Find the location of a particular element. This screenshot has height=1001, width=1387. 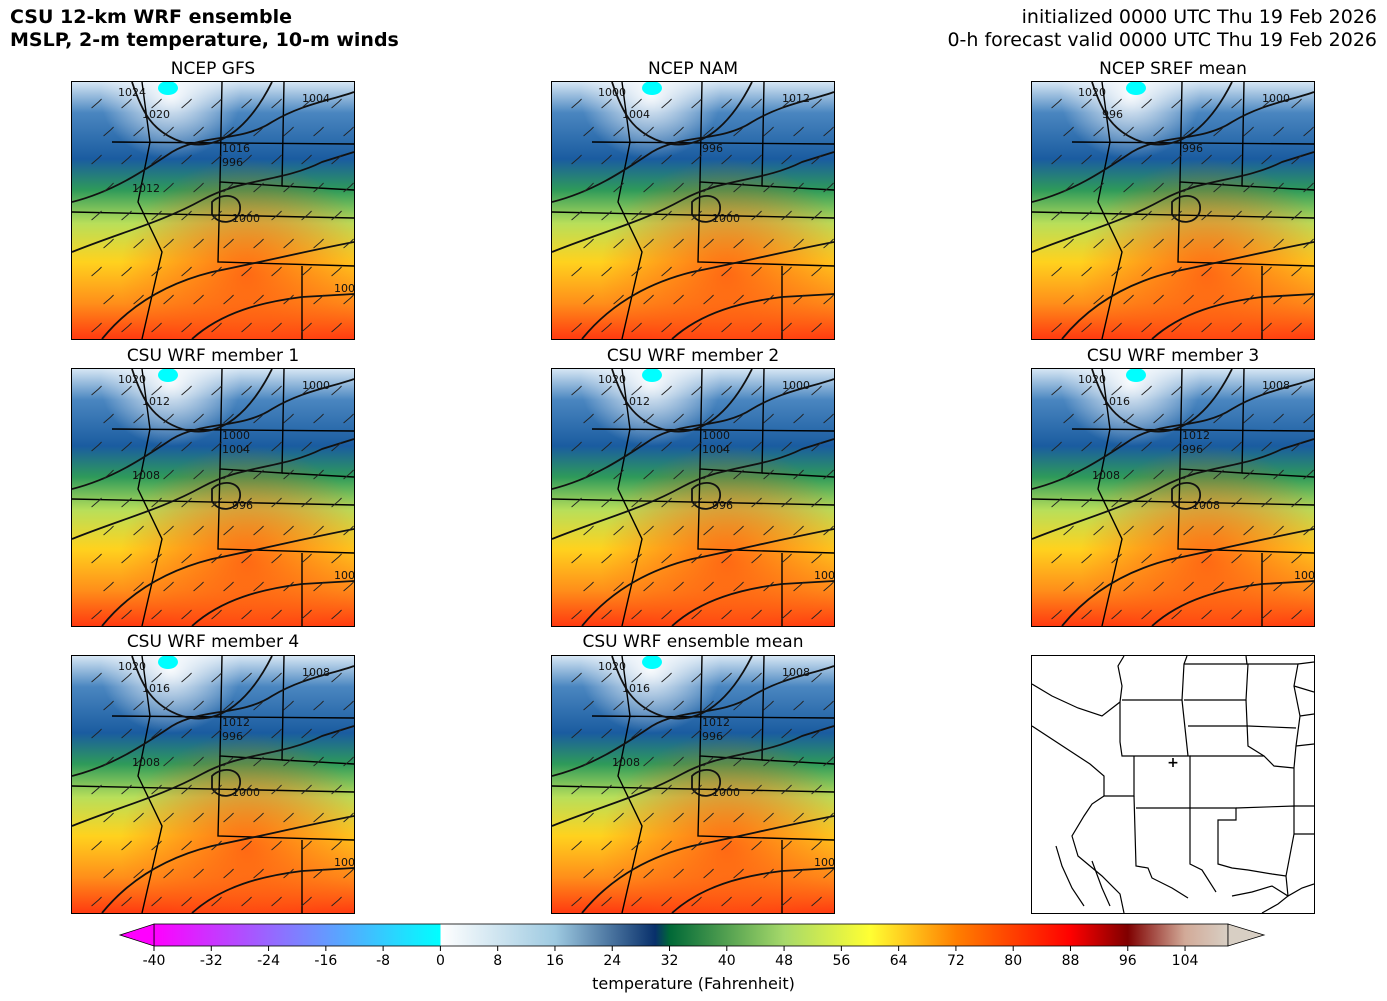

isobar-label: 996 is located at coordinates (232, 162).